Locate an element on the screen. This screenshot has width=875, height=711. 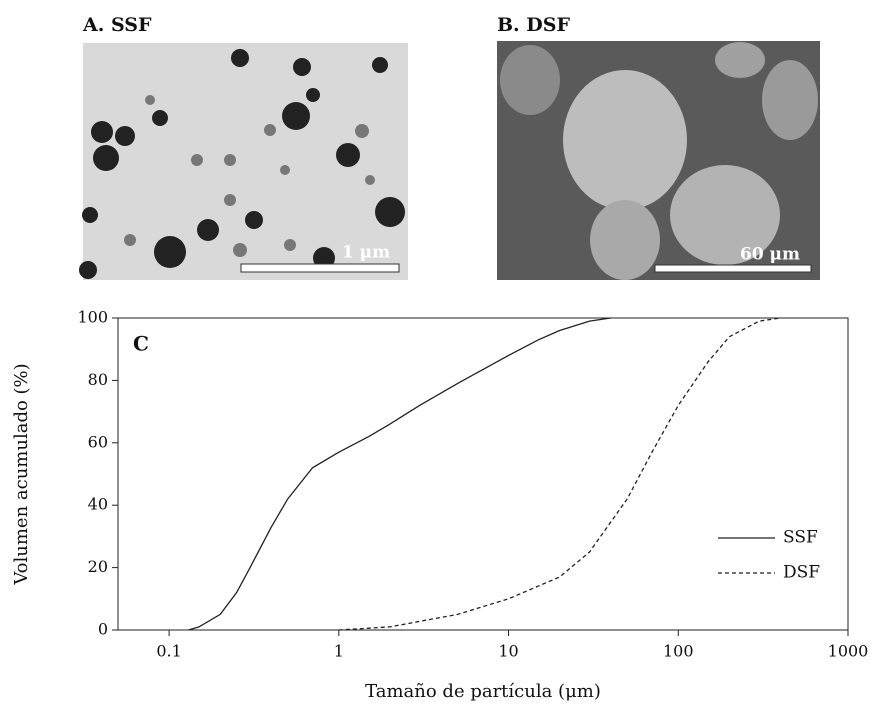
y-tick-label: 40 is located at coordinates (98, 504).